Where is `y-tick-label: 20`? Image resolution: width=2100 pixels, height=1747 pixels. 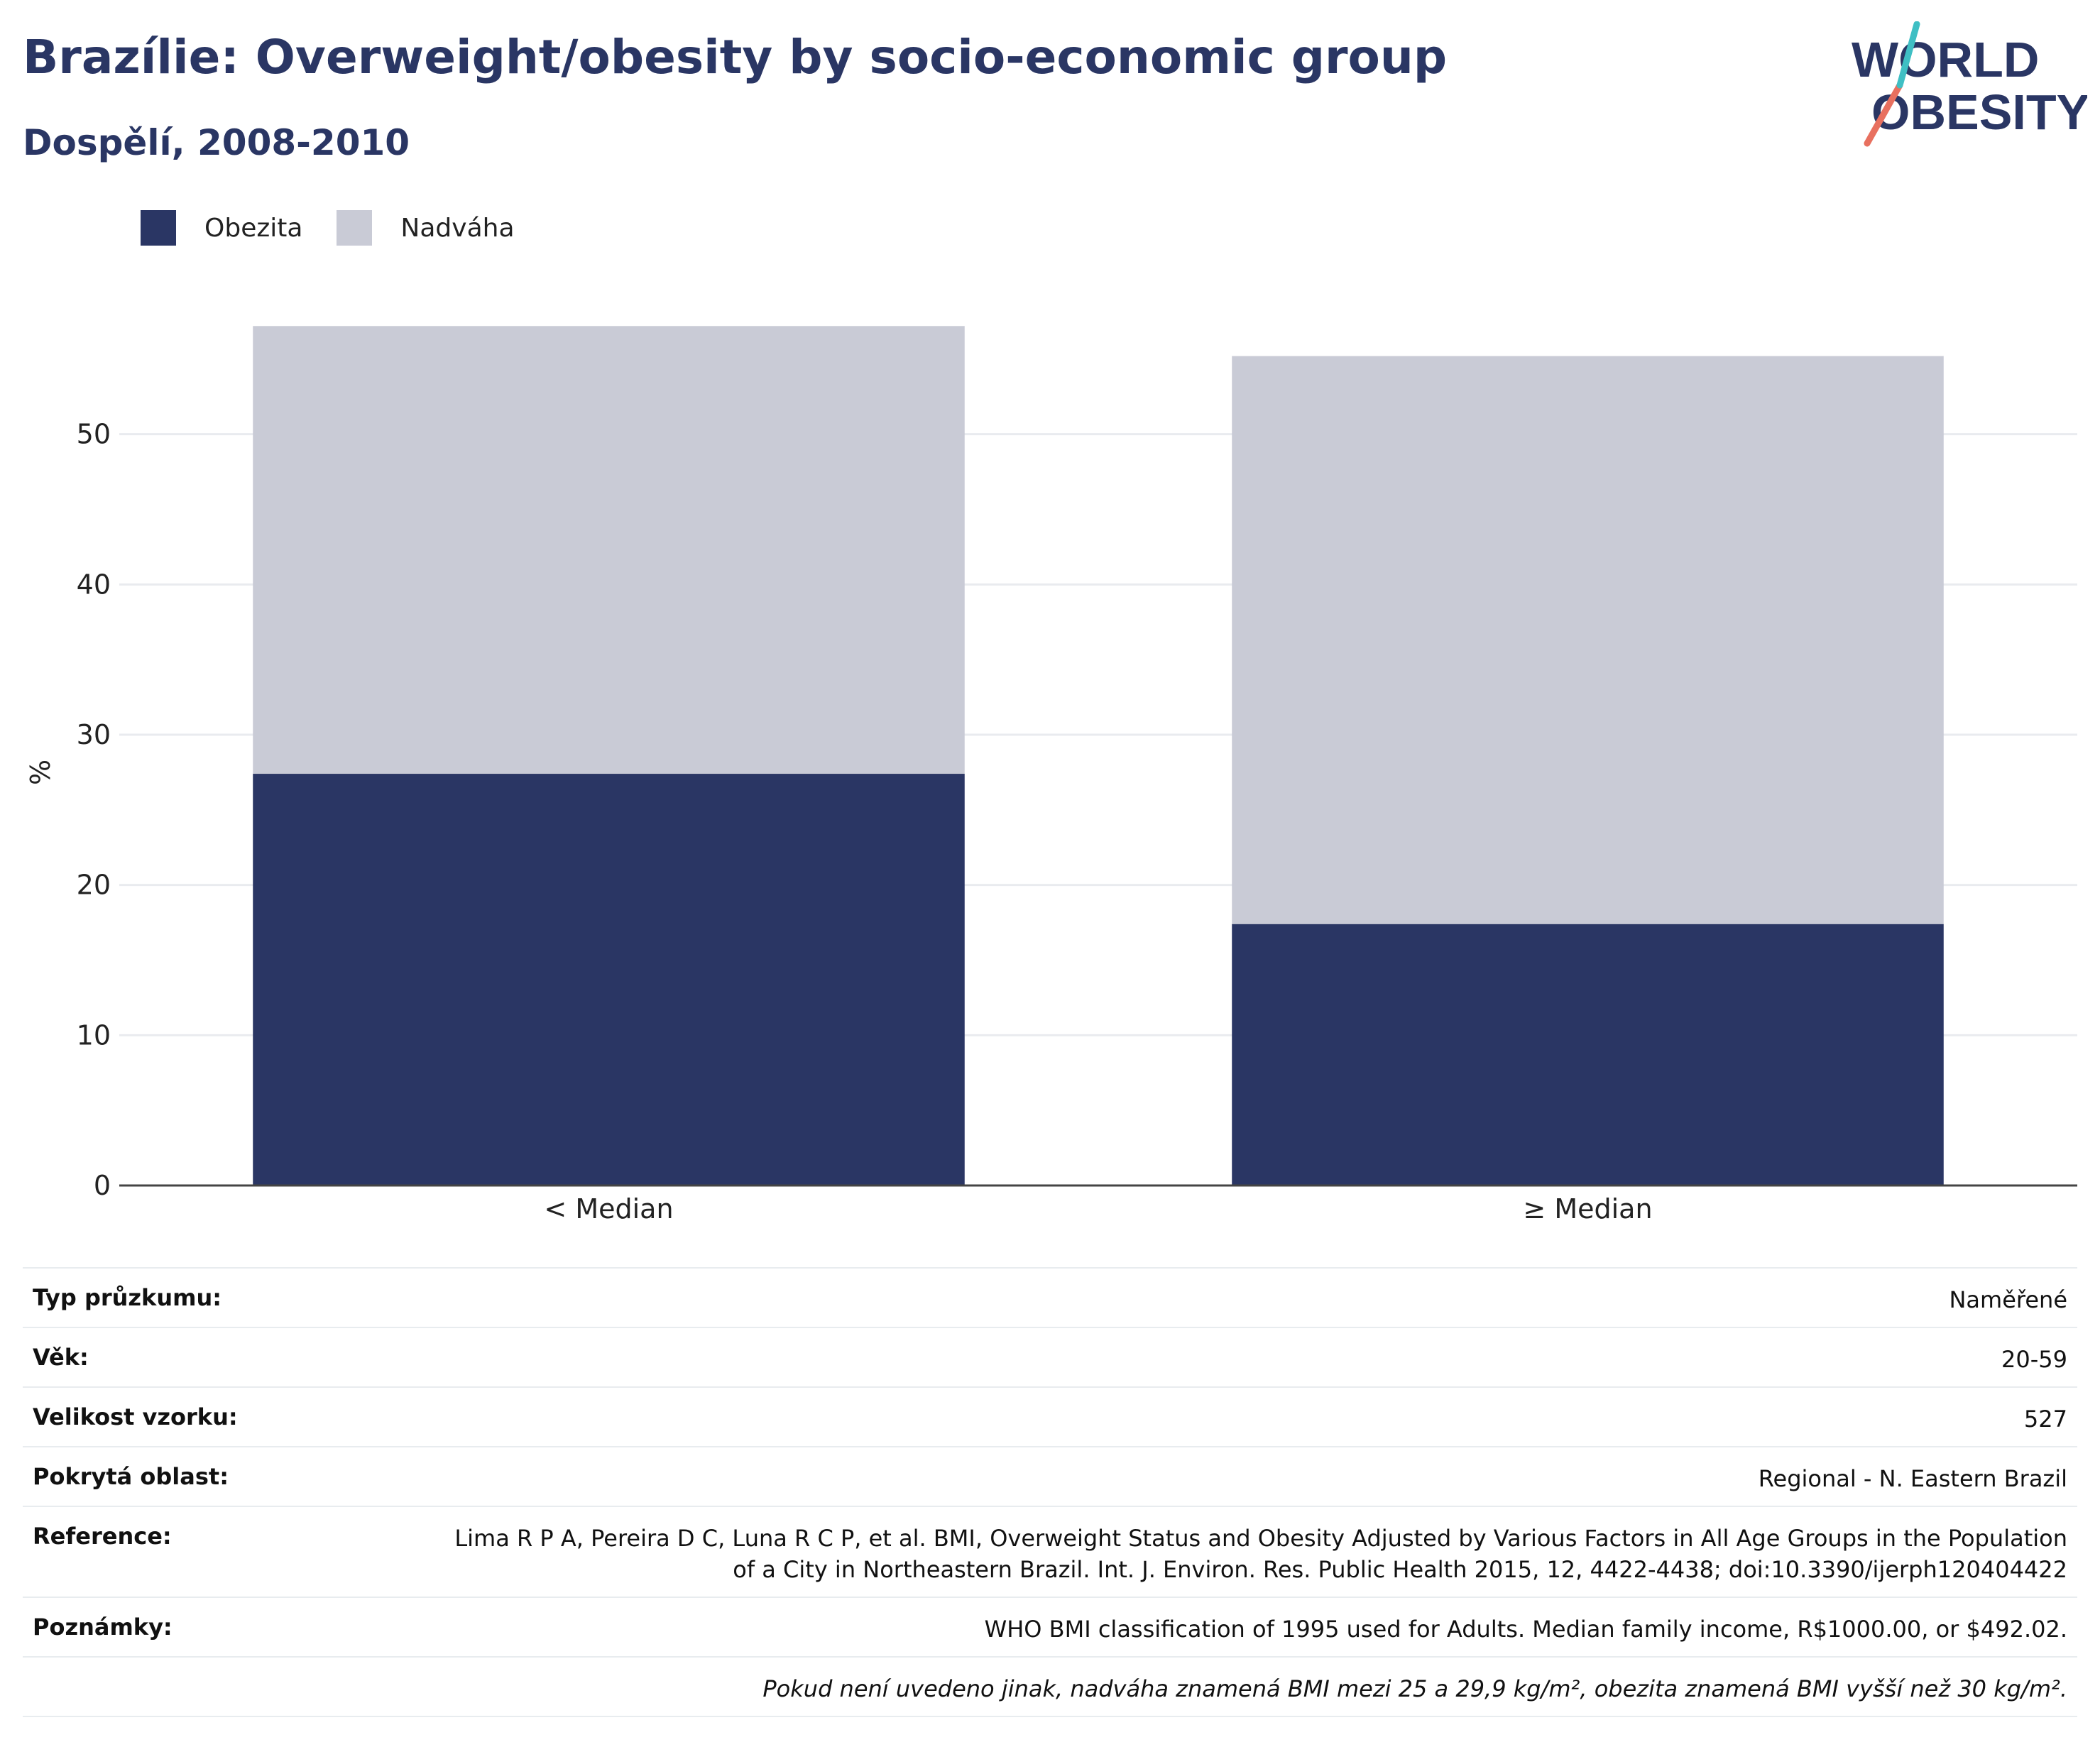 y-tick-label: 20 is located at coordinates (94, 885).